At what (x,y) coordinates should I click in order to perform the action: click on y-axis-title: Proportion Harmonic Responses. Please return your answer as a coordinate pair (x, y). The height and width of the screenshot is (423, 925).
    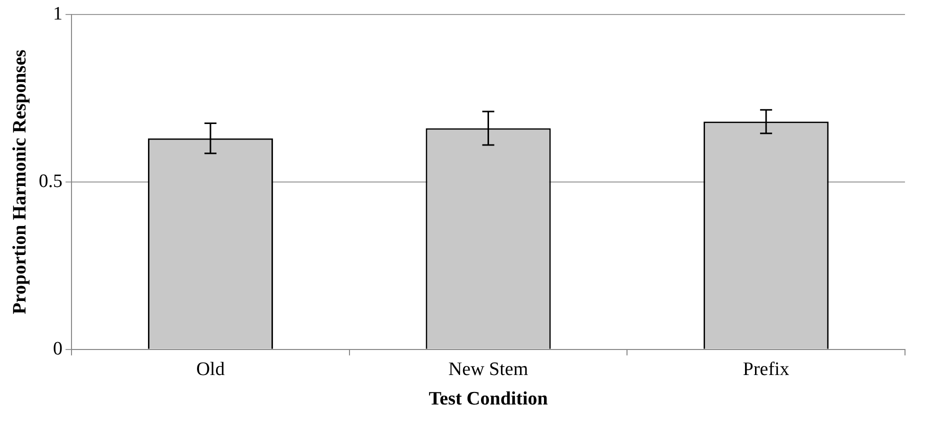
    Looking at the image, I should click on (19, 182).